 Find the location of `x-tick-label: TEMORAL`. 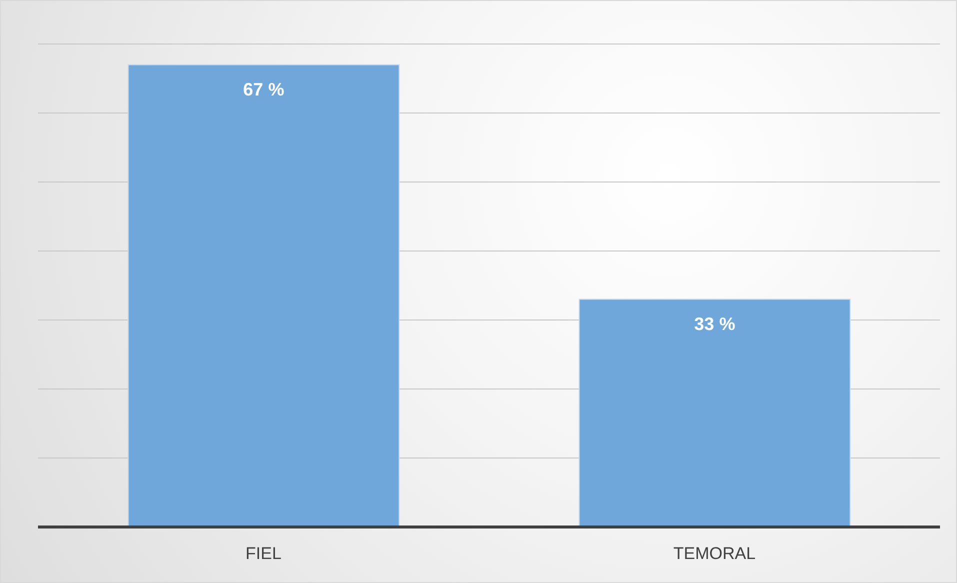

x-tick-label: TEMORAL is located at coordinates (714, 554).